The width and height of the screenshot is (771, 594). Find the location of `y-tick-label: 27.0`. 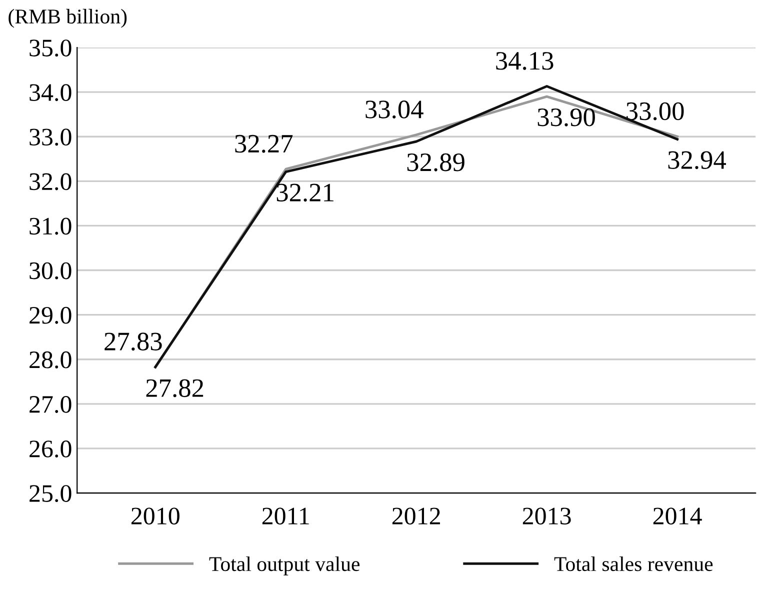

y-tick-label: 27.0 is located at coordinates (51, 404).